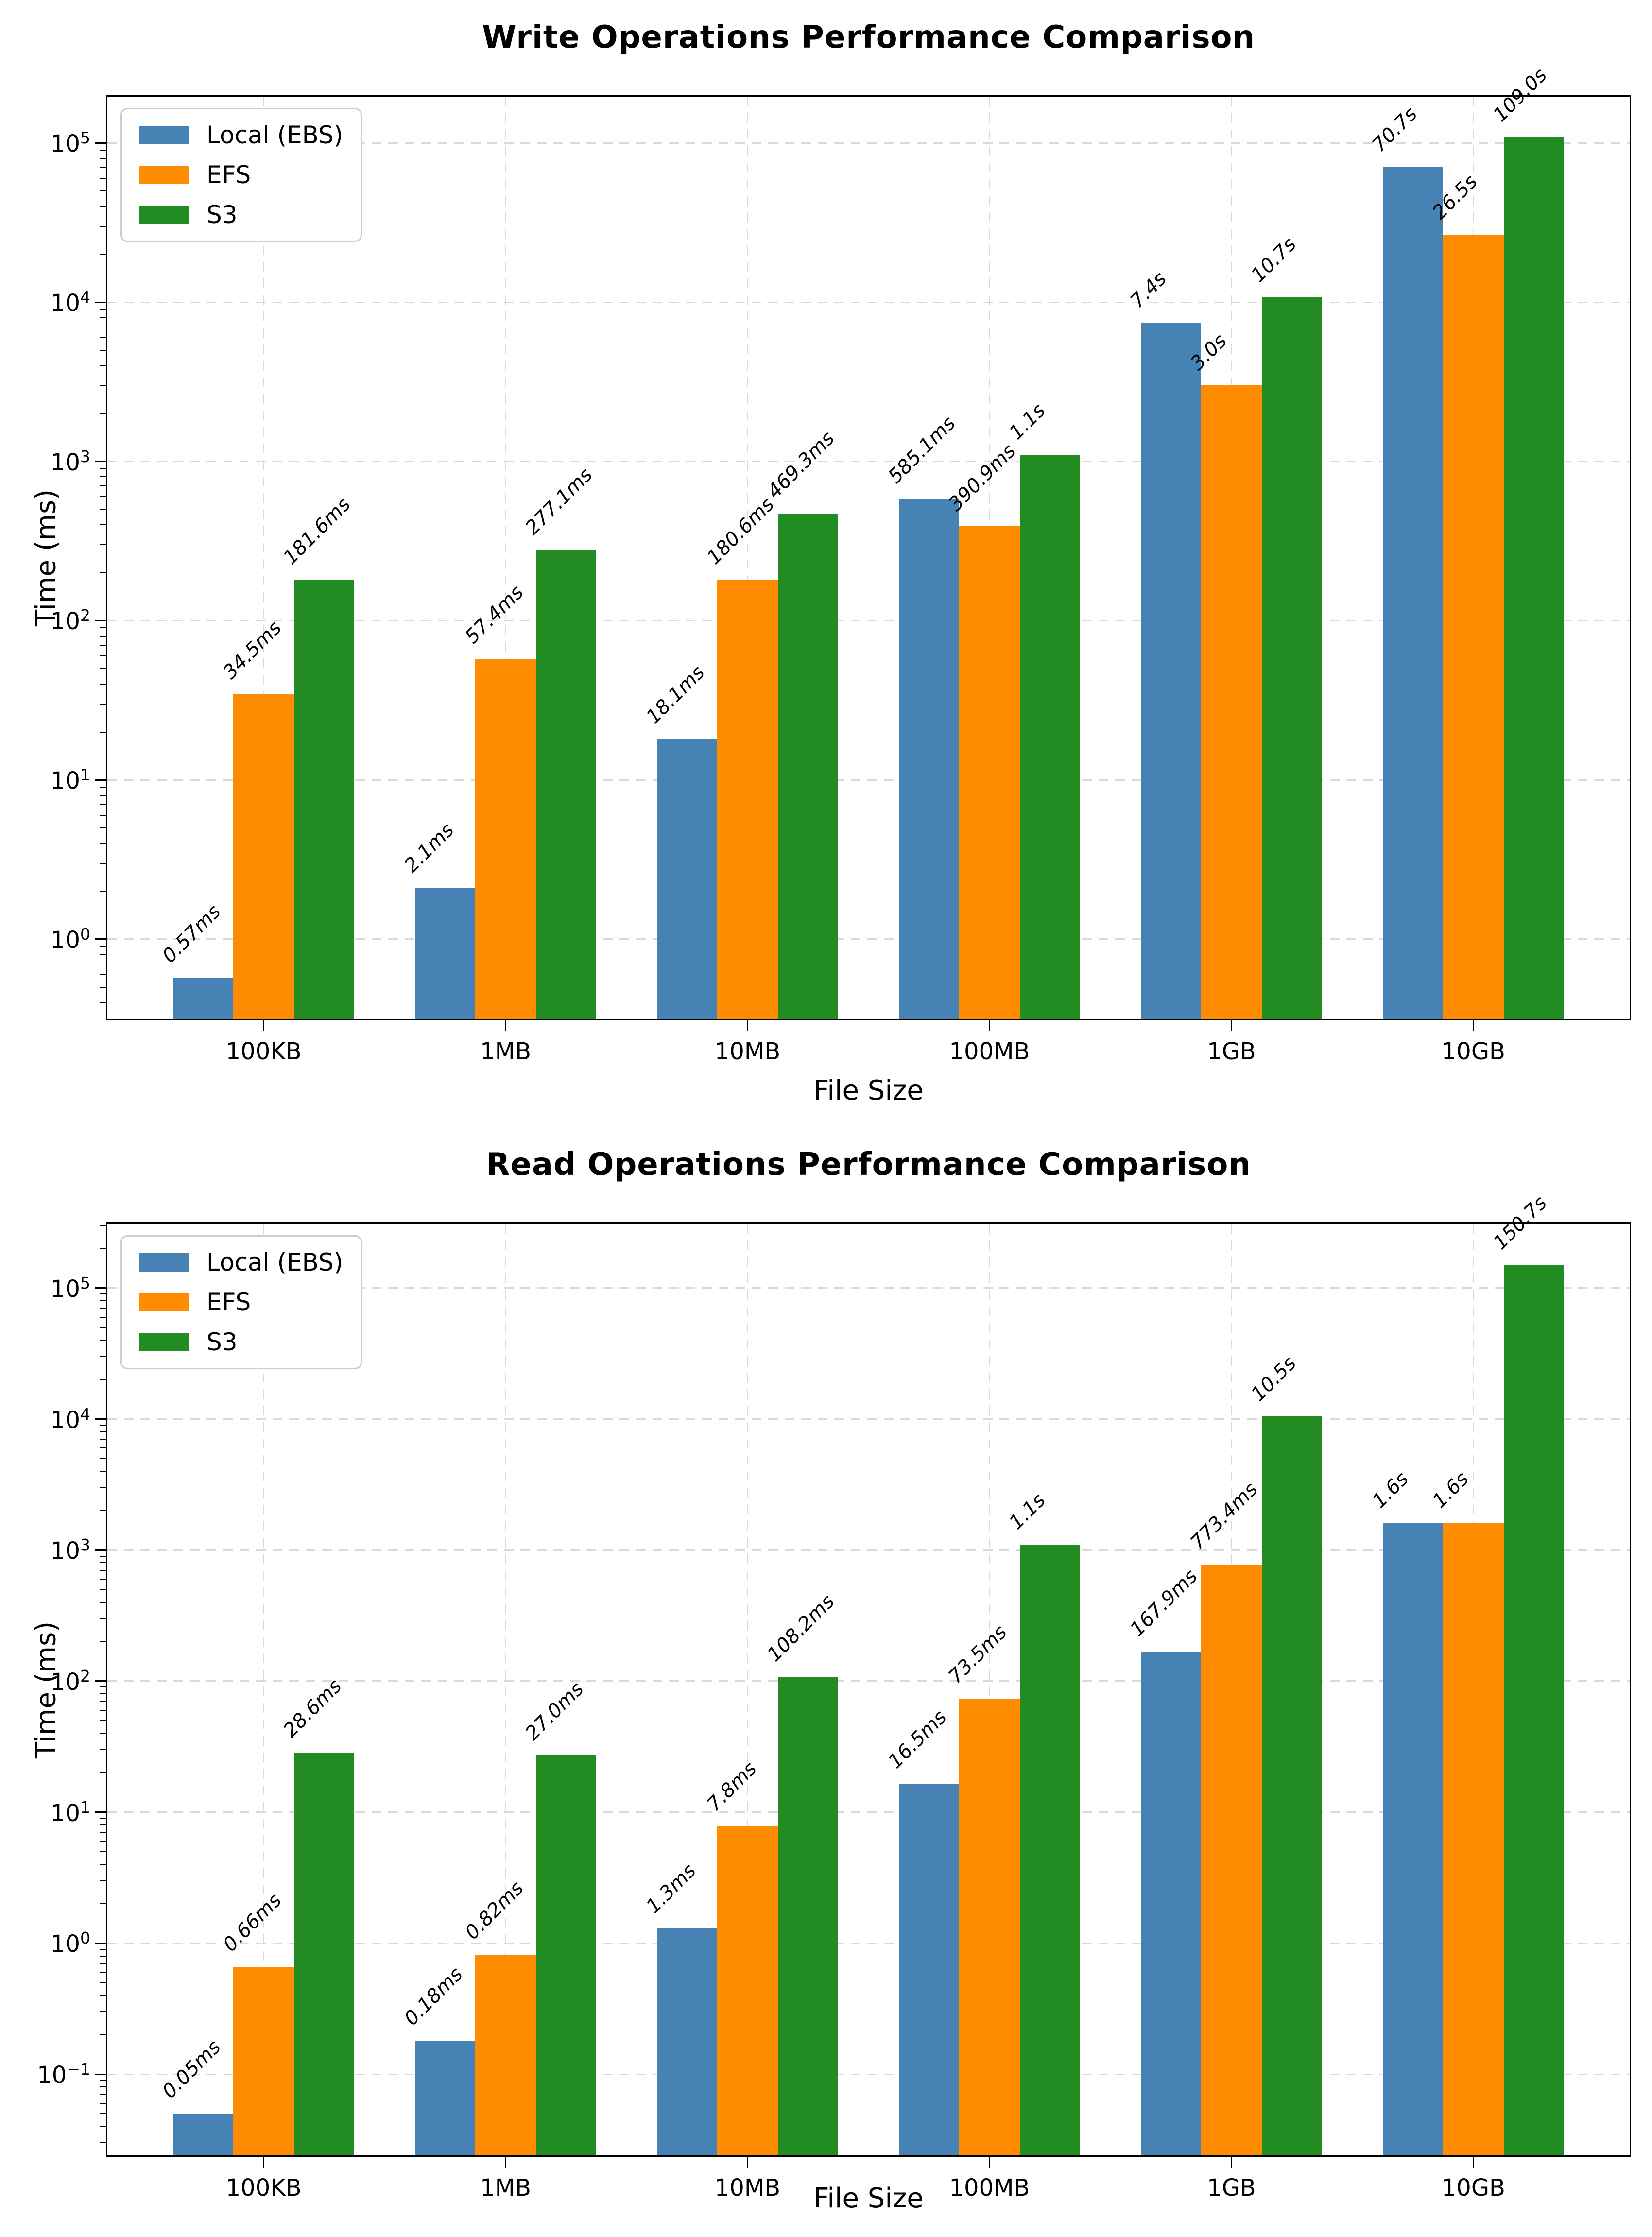 This screenshot has width=1652, height=2237. I want to click on legend-item: Local (EBS), so click(241, 1262).